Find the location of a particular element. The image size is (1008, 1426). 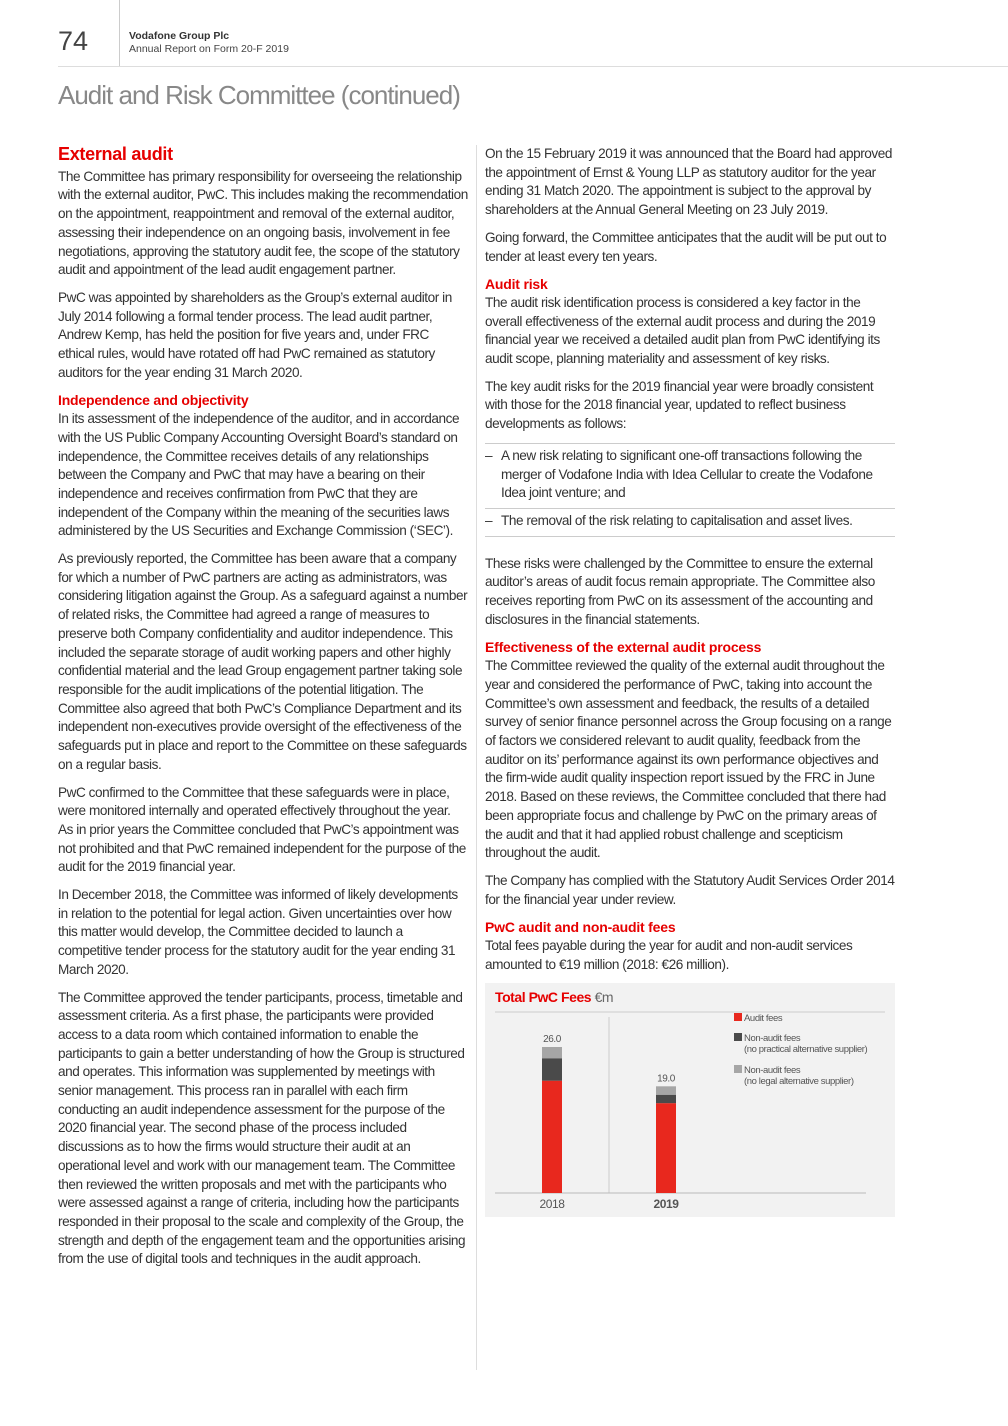

heading-fees: PwC audit and non-audit fees is located at coordinates (580, 927).